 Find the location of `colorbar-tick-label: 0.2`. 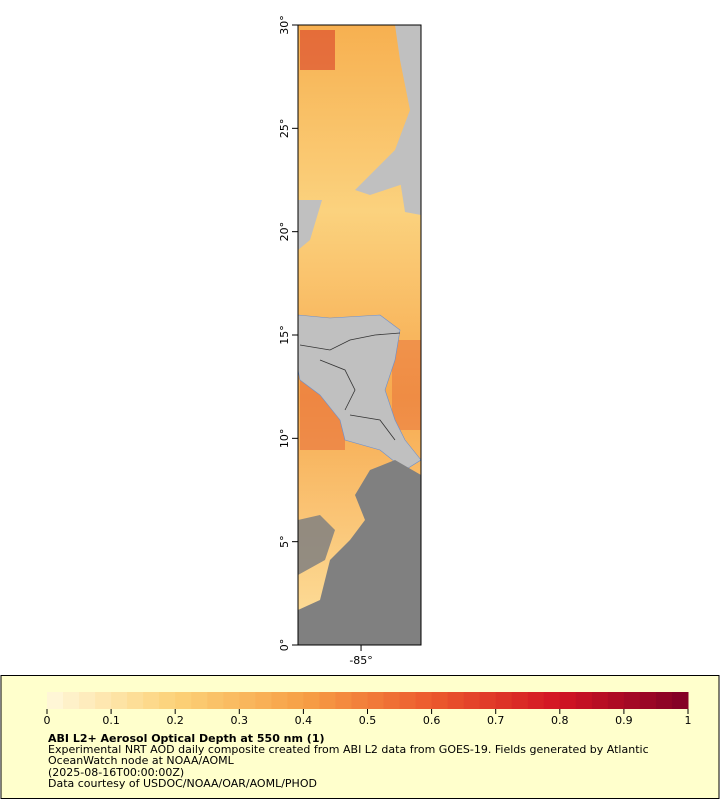

colorbar-tick-label: 0.2 is located at coordinates (175, 720).